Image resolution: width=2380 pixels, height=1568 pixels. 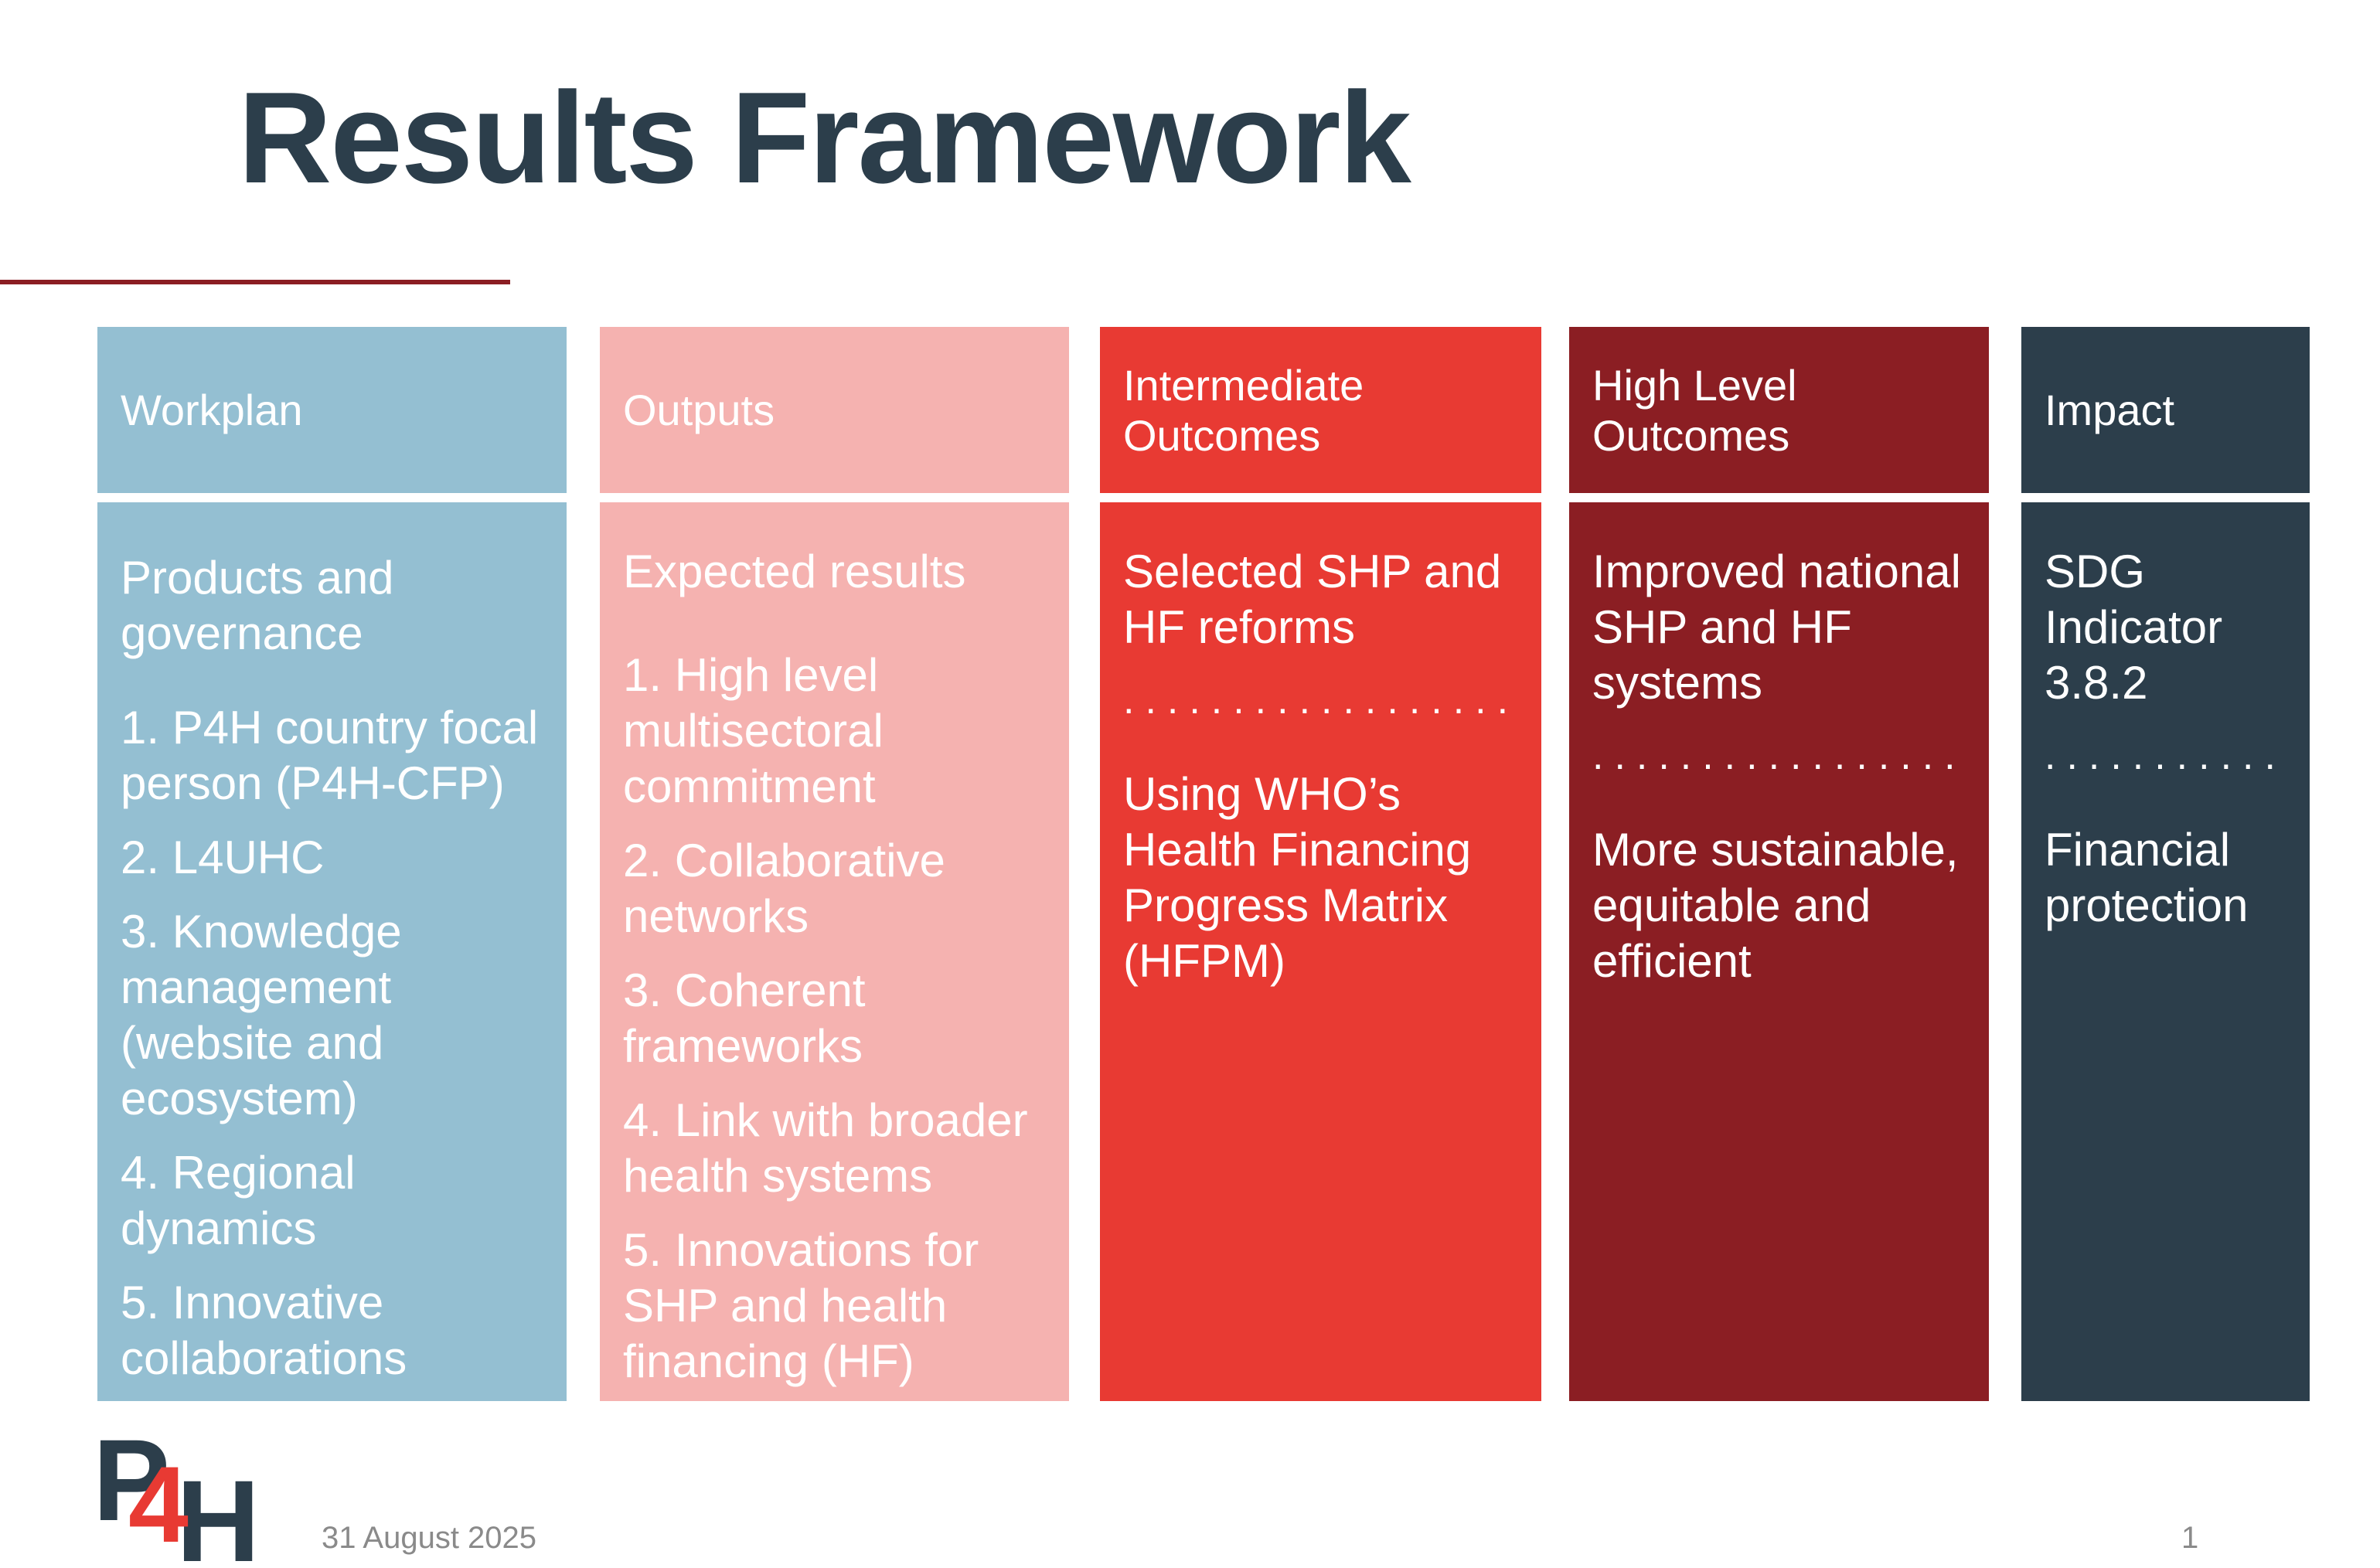 What do you see at coordinates (2110, 410) in the screenshot?
I see `impact-header-label: Impact` at bounding box center [2110, 410].